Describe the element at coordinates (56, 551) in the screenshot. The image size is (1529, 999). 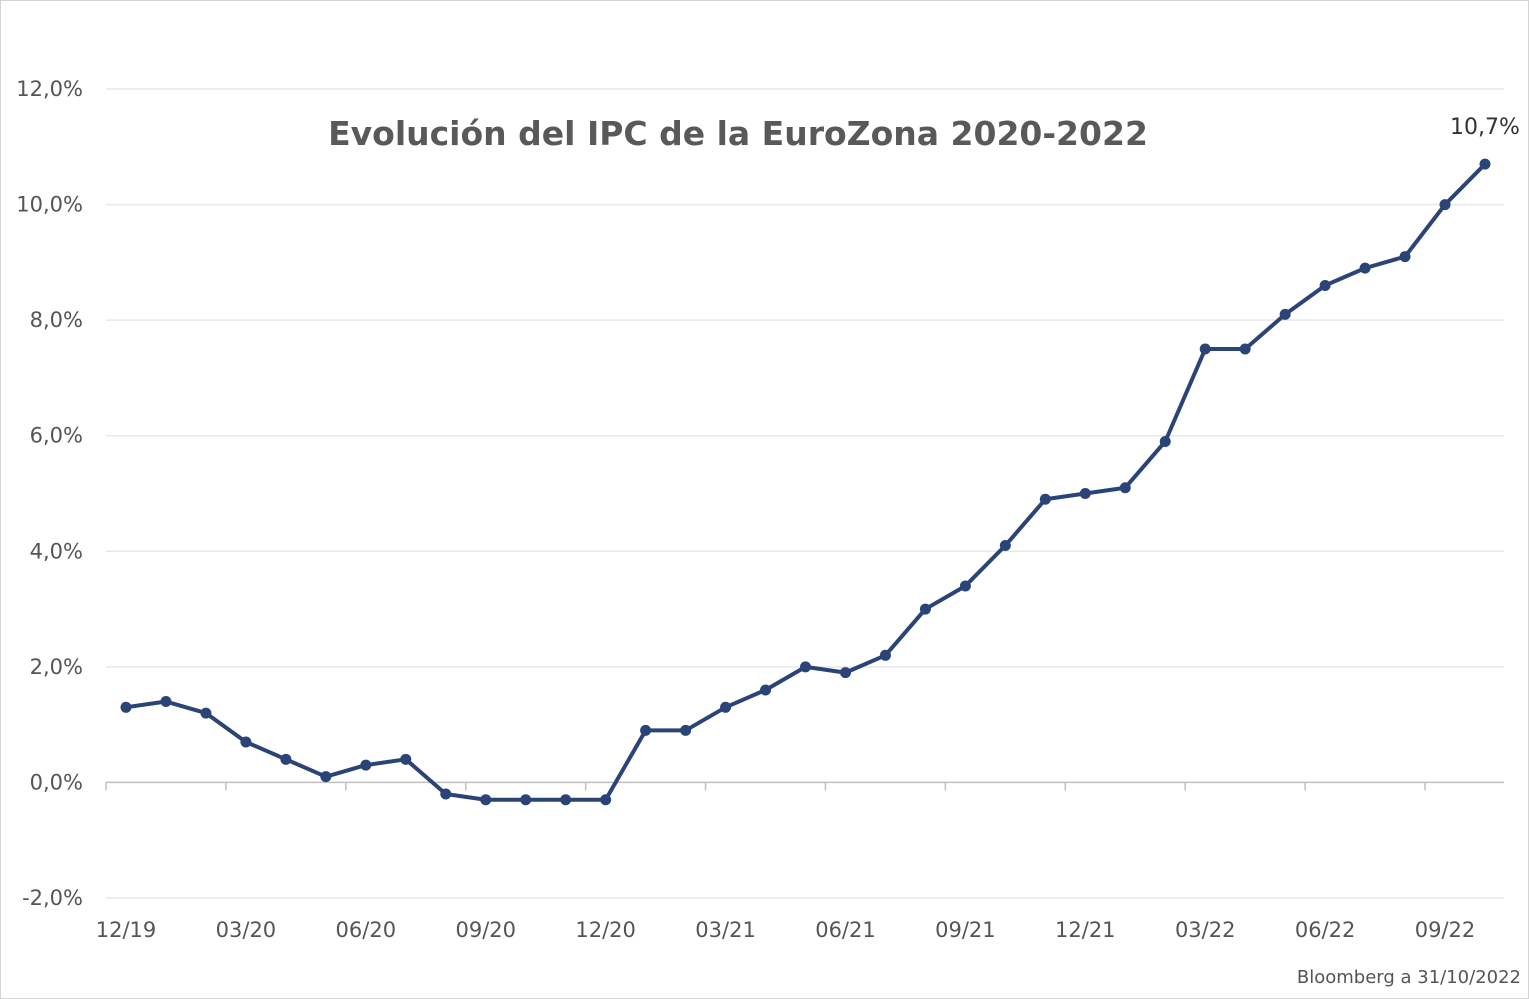
I see `y-tick-label: 4,0%` at that location.